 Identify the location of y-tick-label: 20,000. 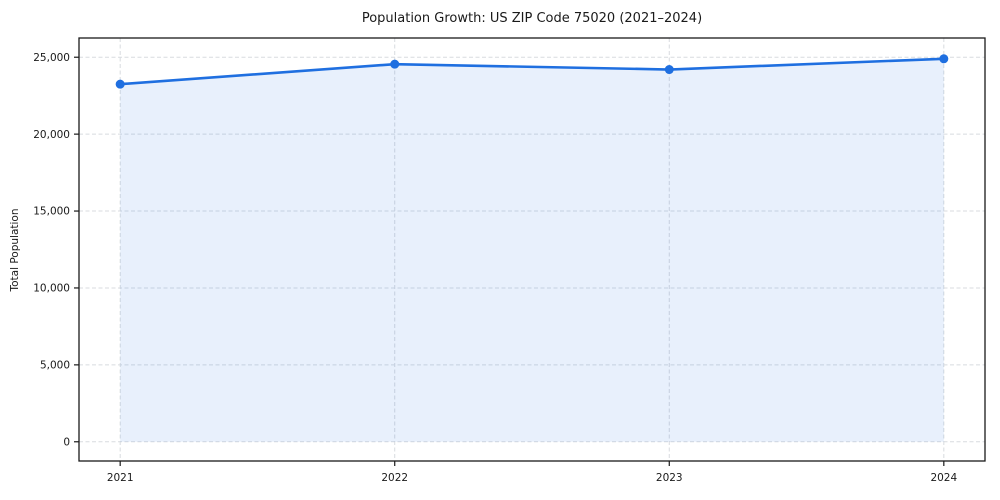
(51, 135).